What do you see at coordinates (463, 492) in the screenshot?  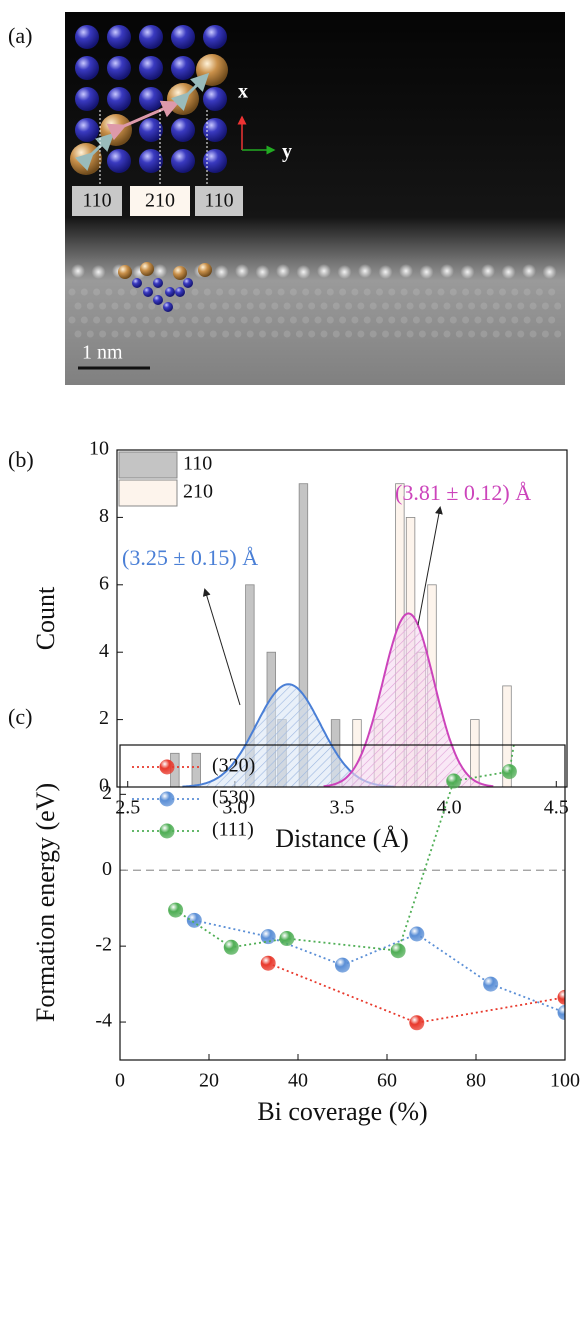 I see `fit-annotation: (3.81 ± 0.12) Å` at bounding box center [463, 492].